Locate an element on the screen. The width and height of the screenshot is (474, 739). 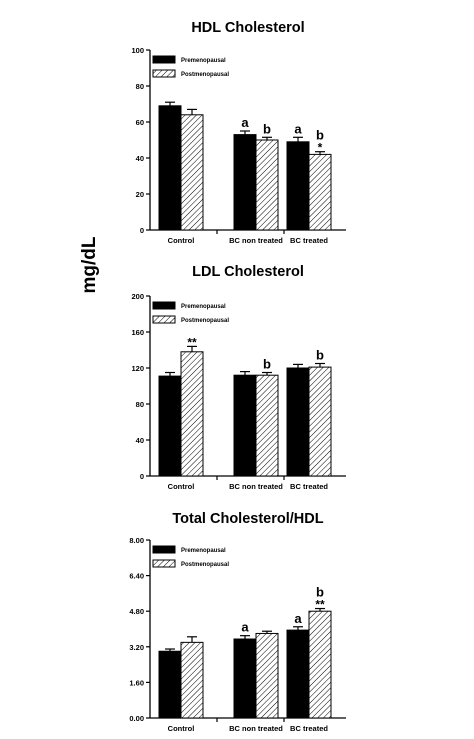
y-tick-label: 8.00 is located at coordinates (136, 540).